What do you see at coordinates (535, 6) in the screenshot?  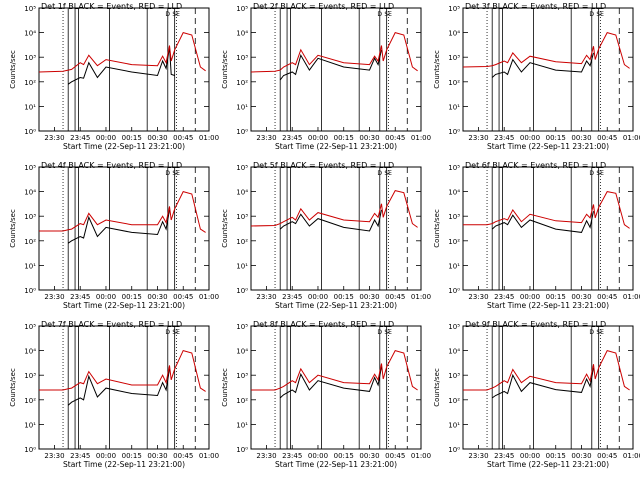 I see `panel-title: Det 3f BLACK = Events, RED = LLD` at bounding box center [535, 6].